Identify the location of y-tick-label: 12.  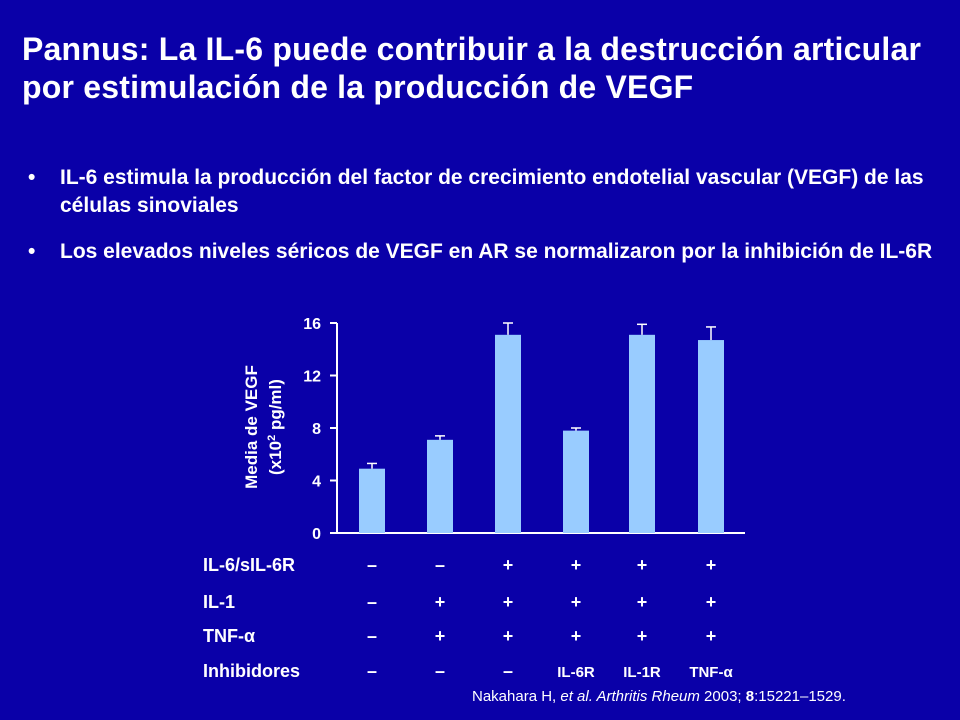
(312, 377).